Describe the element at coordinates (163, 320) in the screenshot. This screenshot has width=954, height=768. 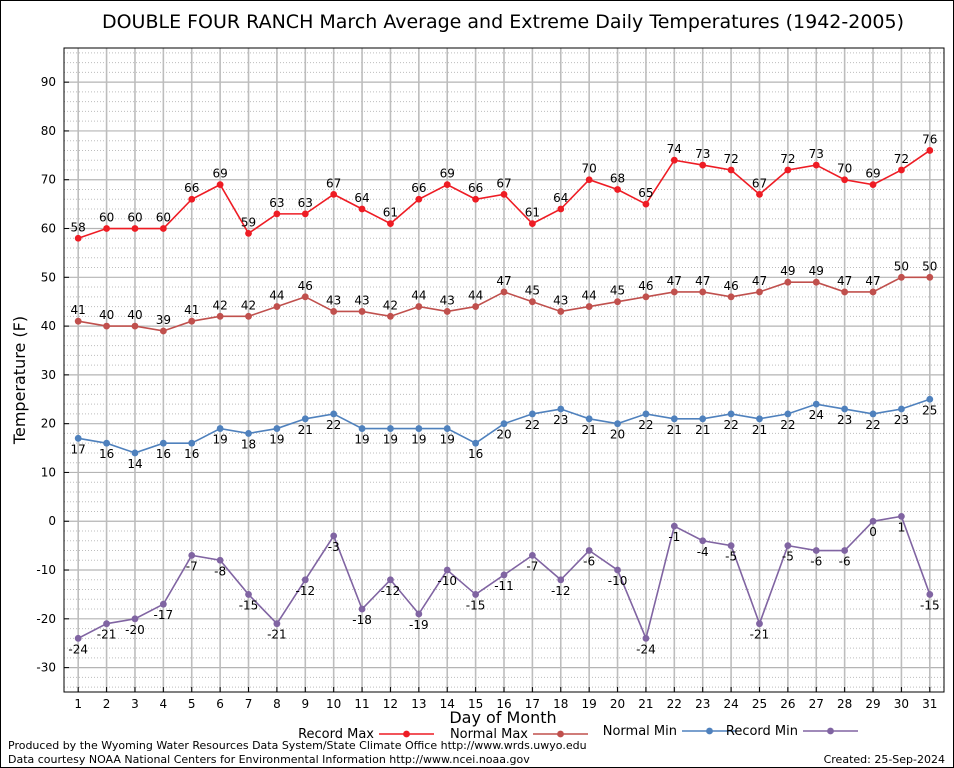
I see `data-label: 39` at that location.